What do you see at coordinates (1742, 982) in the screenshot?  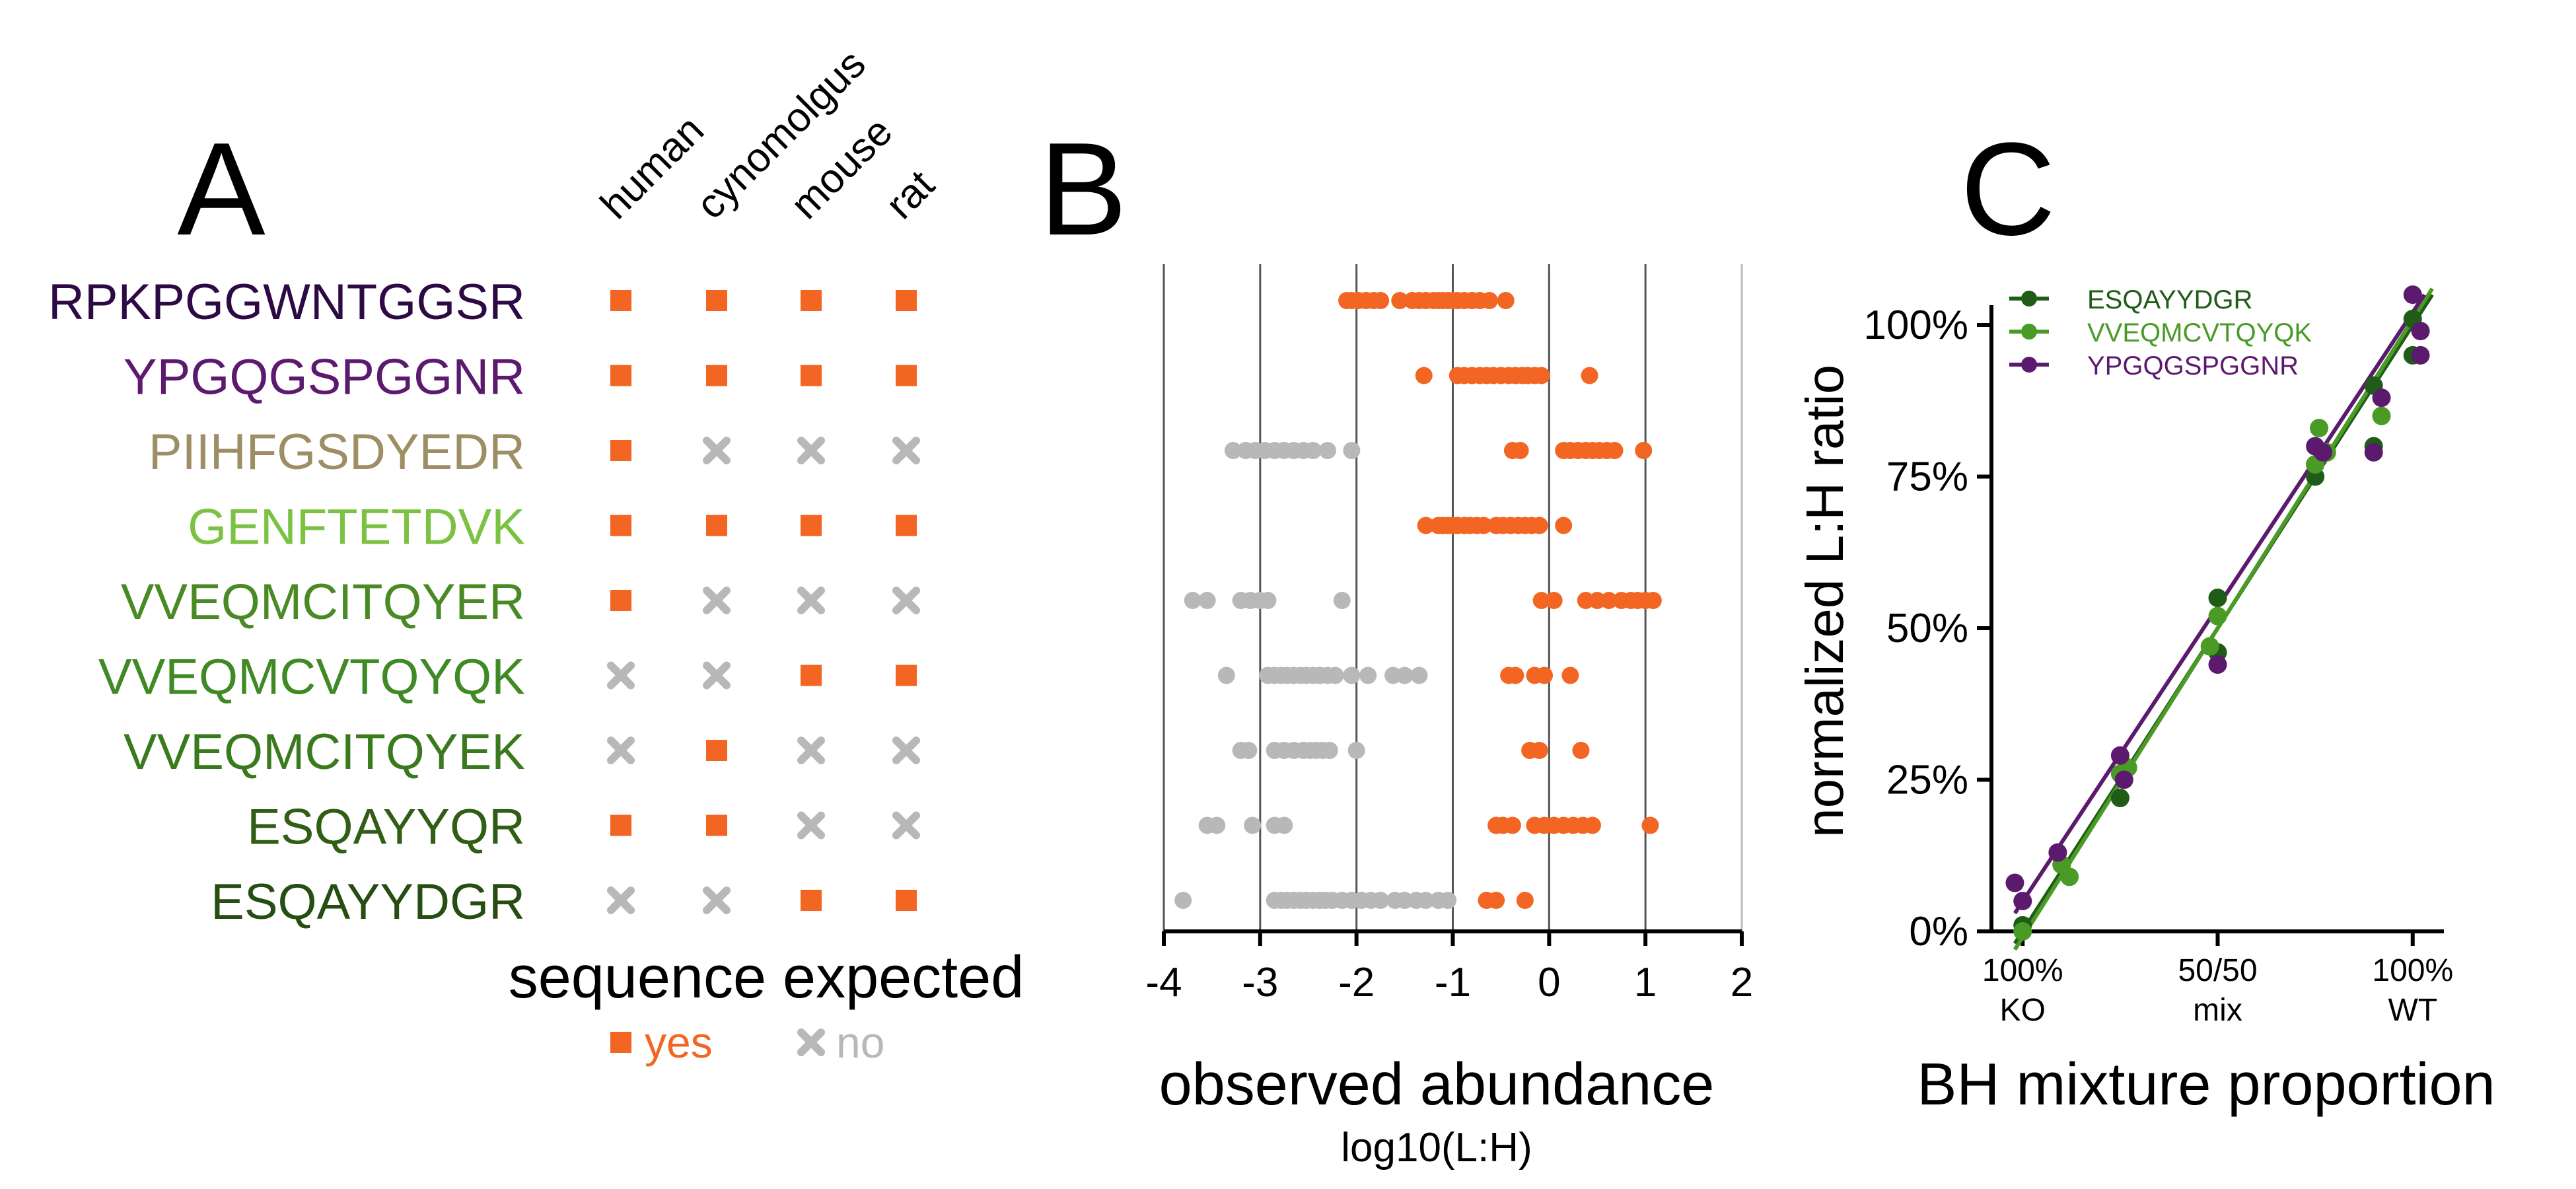 I see `x-tick-label: 2` at bounding box center [1742, 982].